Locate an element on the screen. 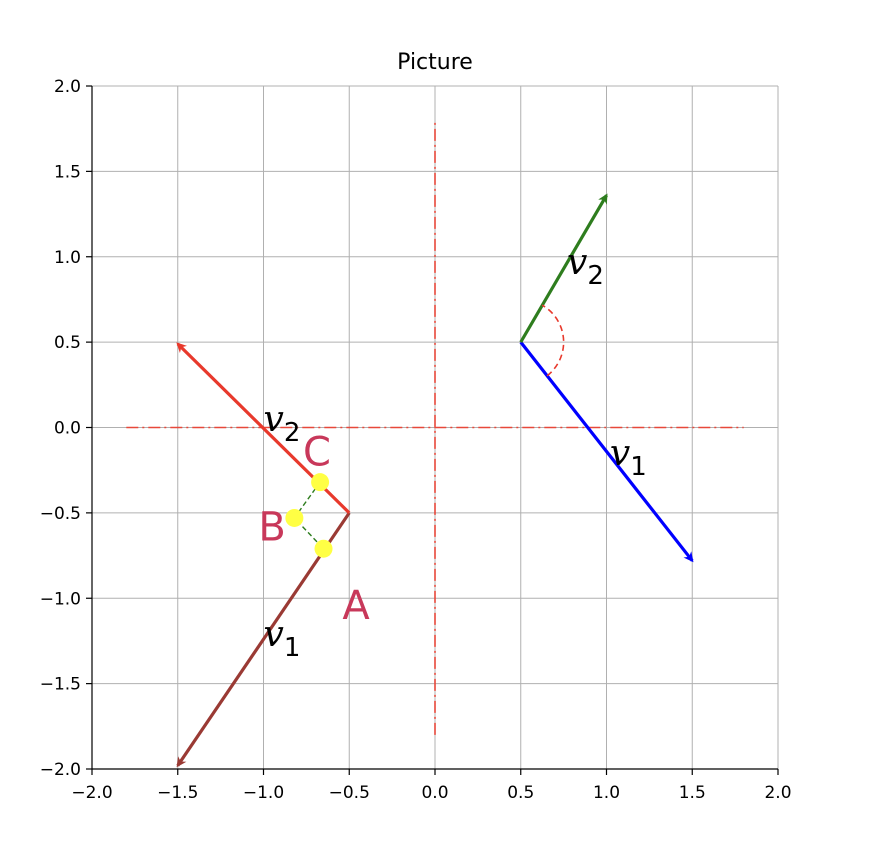 Image resolution: width=872 pixels, height=858 pixels. x-tick-label-2: −1.0 is located at coordinates (263, 793).